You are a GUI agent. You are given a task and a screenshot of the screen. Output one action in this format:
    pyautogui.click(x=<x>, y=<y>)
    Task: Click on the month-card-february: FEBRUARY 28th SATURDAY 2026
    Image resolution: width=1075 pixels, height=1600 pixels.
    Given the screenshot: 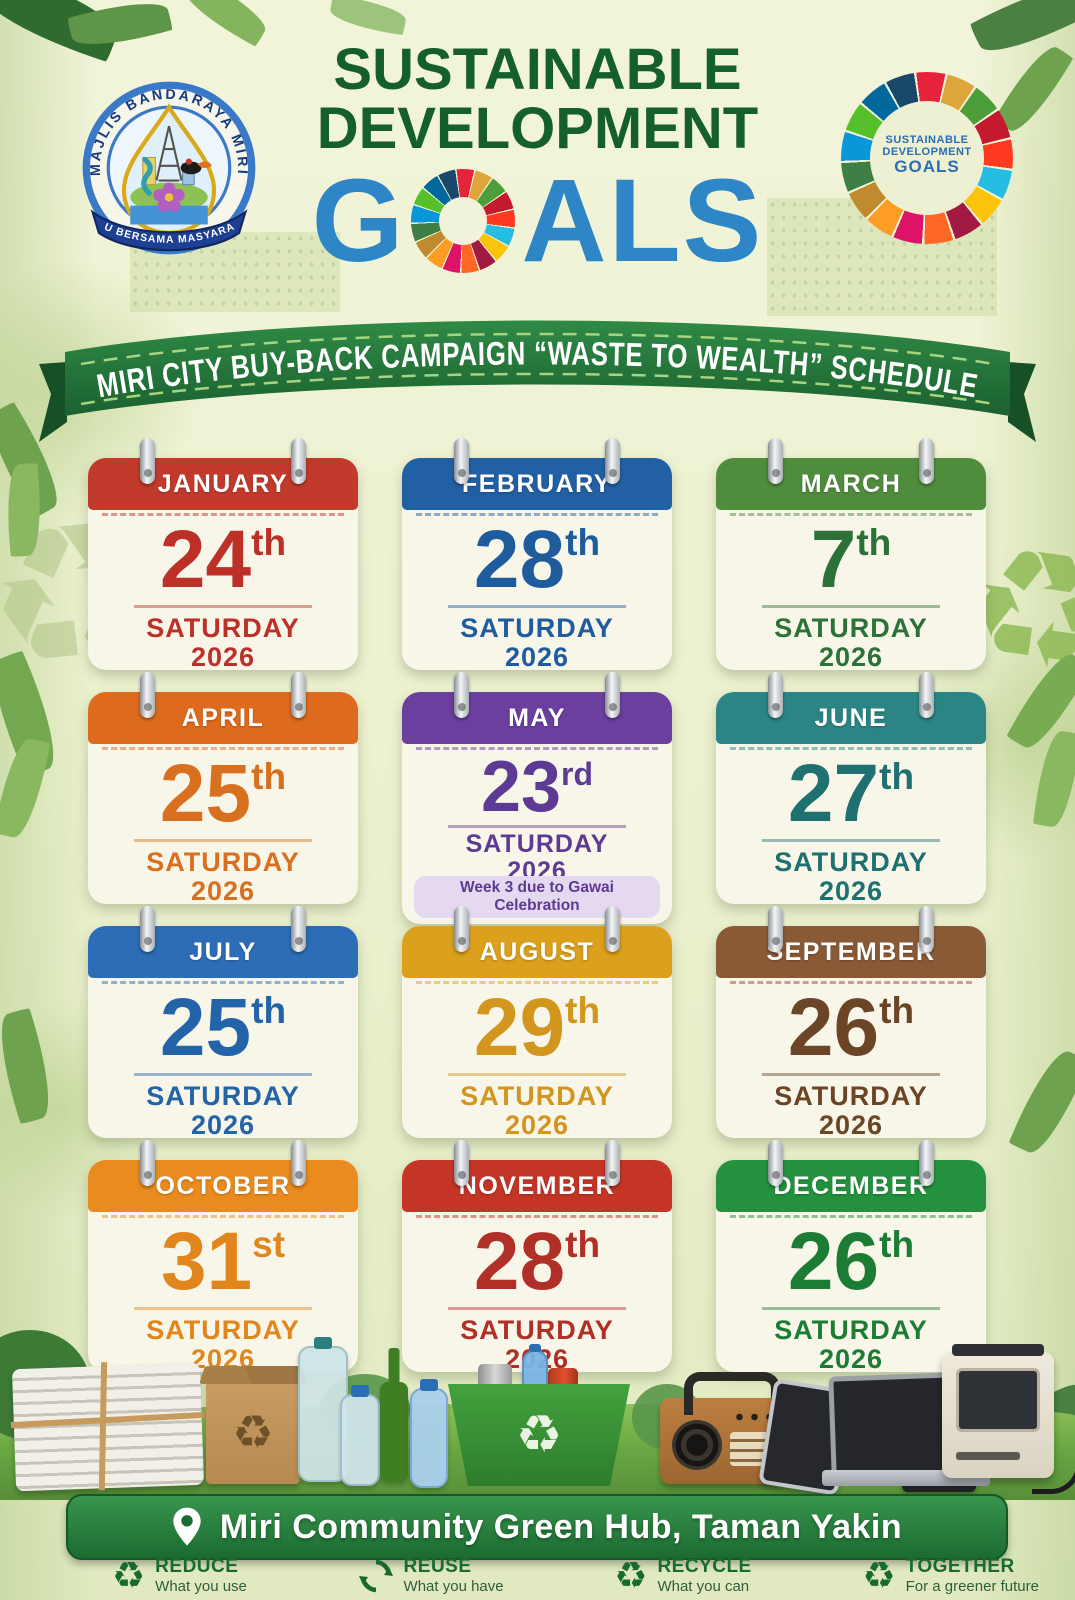 What is the action you would take?
    pyautogui.click(x=537, y=555)
    